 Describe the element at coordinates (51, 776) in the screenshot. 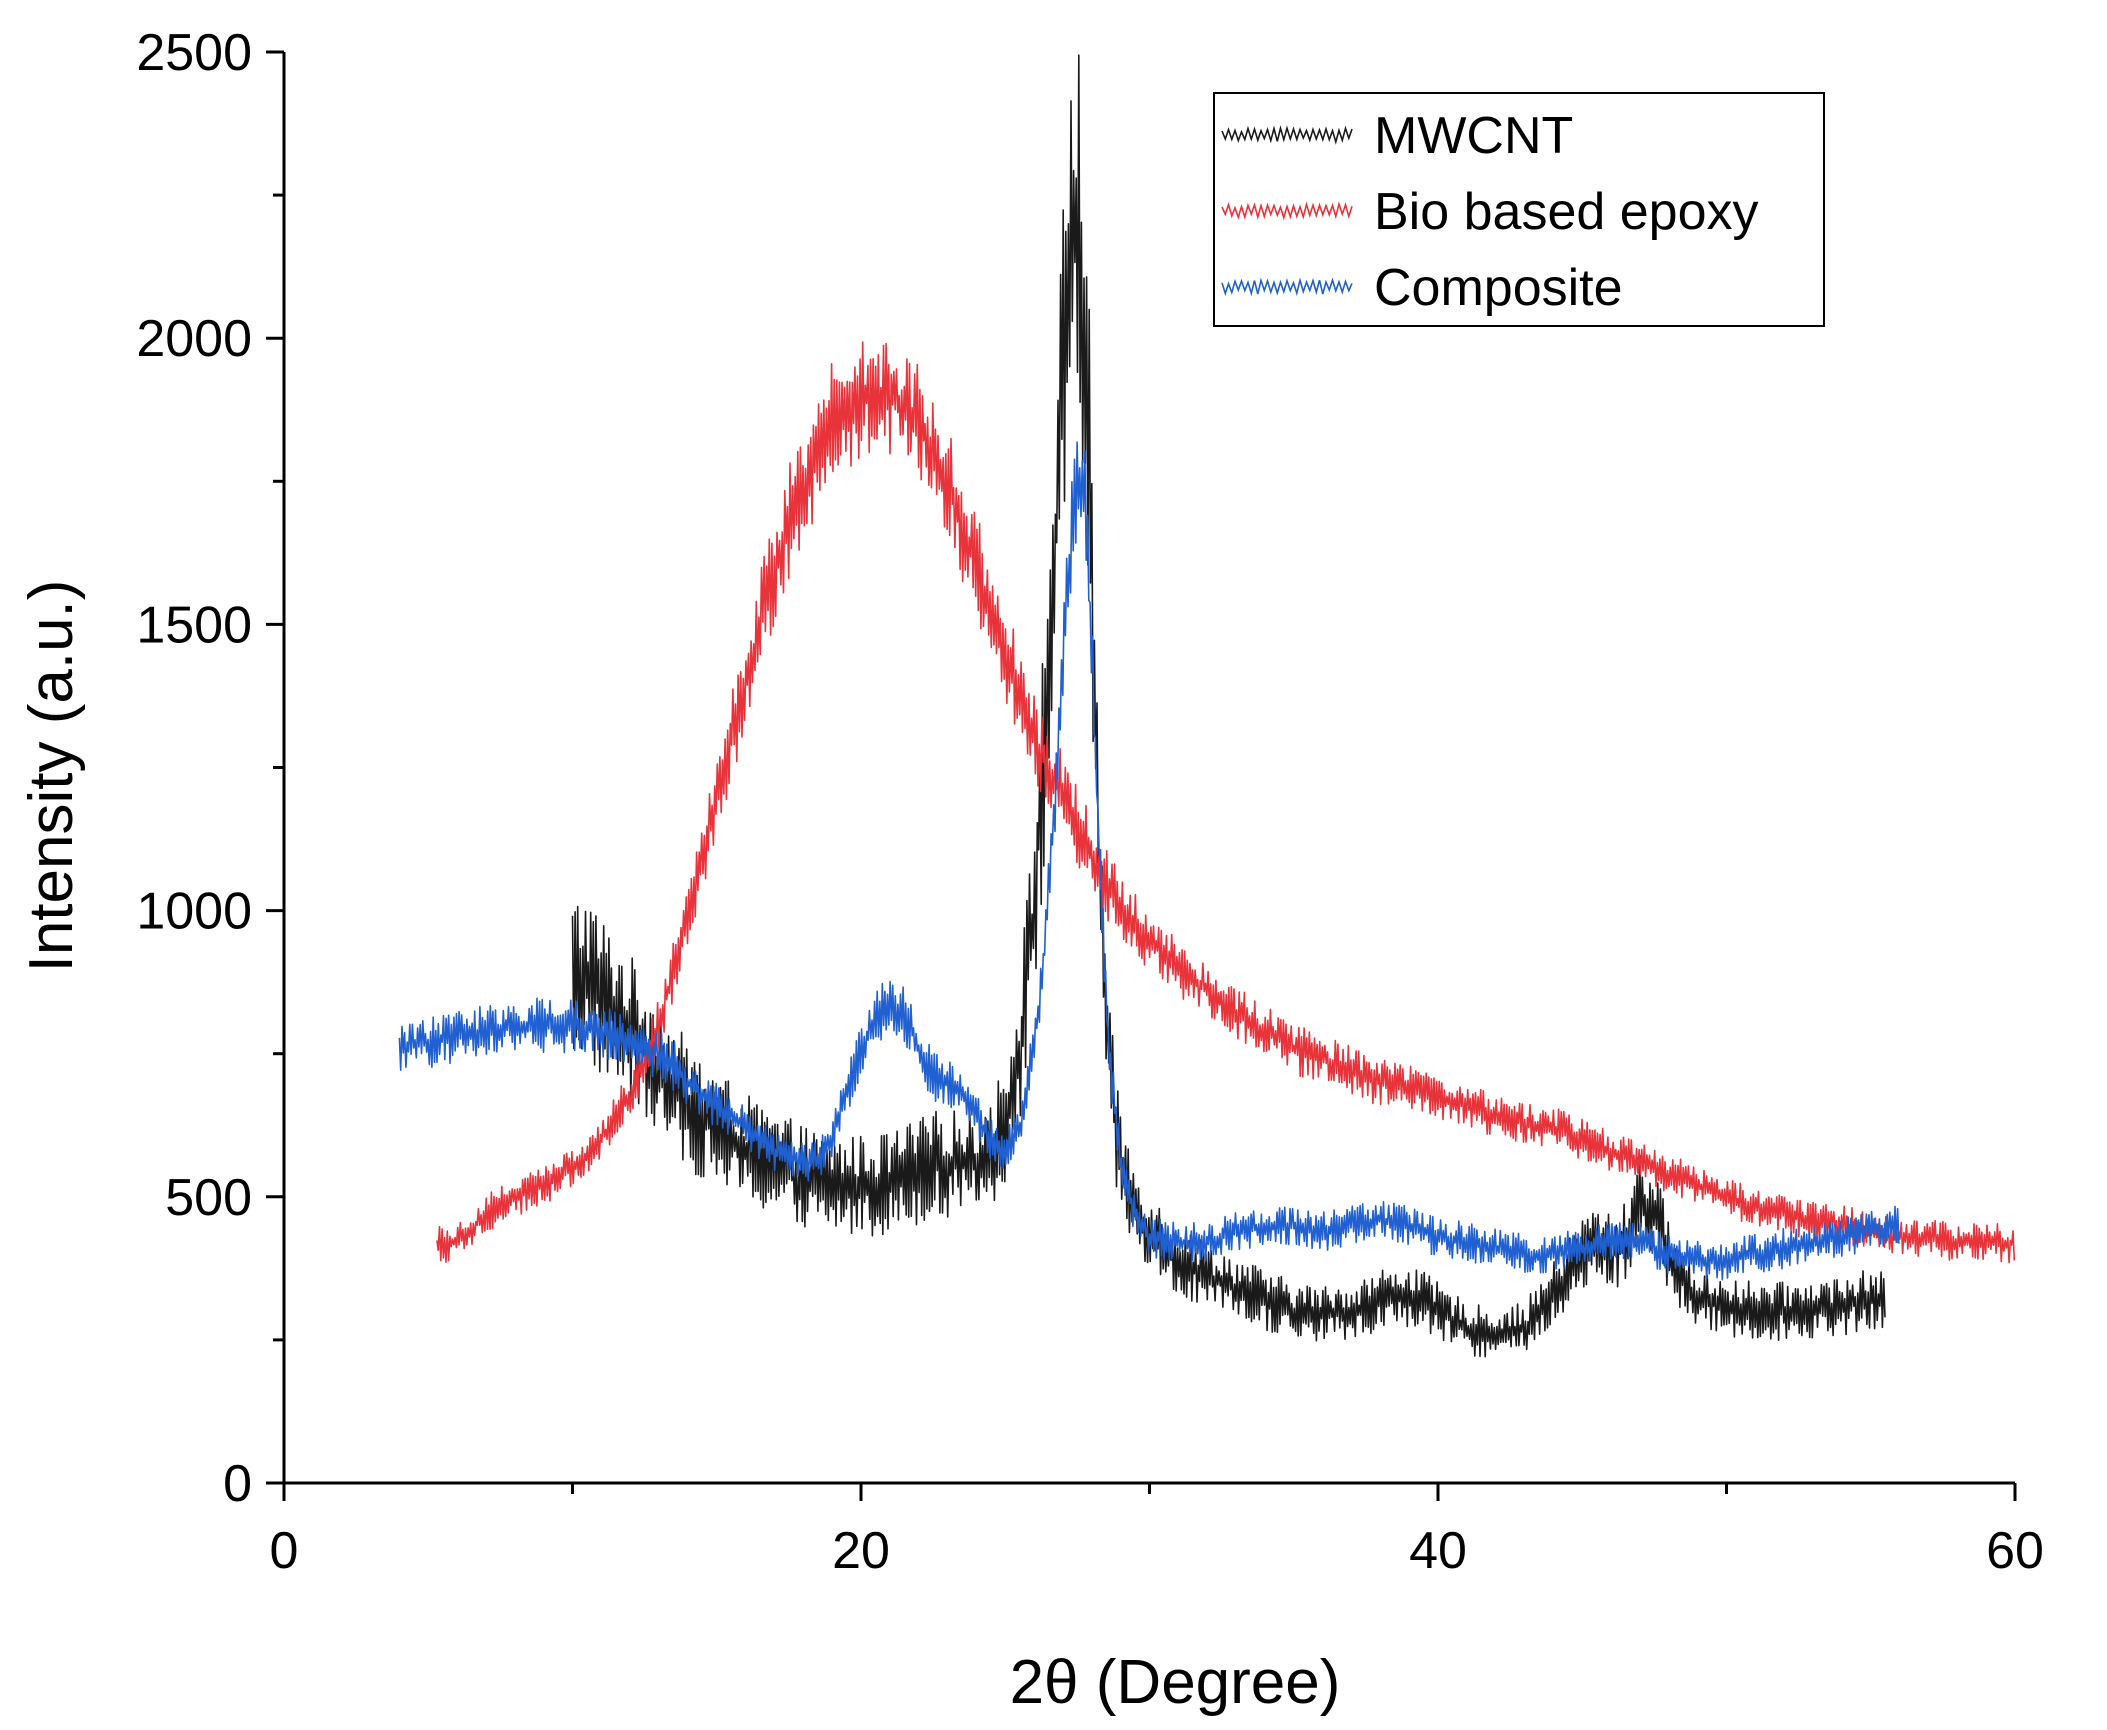

I see `y-axis-title: Intensity (a.u.)` at that location.